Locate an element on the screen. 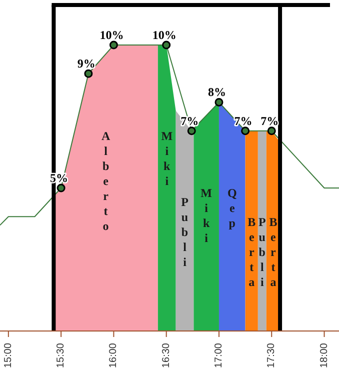 This screenshot has height=371, width=339. data-label: 8% is located at coordinates (217, 92).